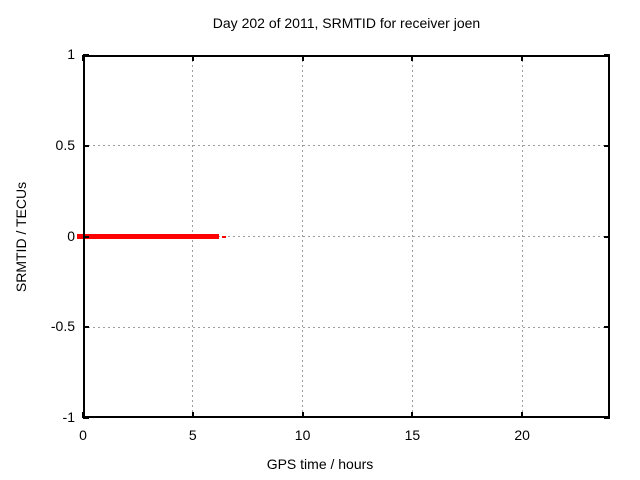  Describe the element at coordinates (62, 326) in the screenshot. I see `y-tick-label: -0.5` at that location.